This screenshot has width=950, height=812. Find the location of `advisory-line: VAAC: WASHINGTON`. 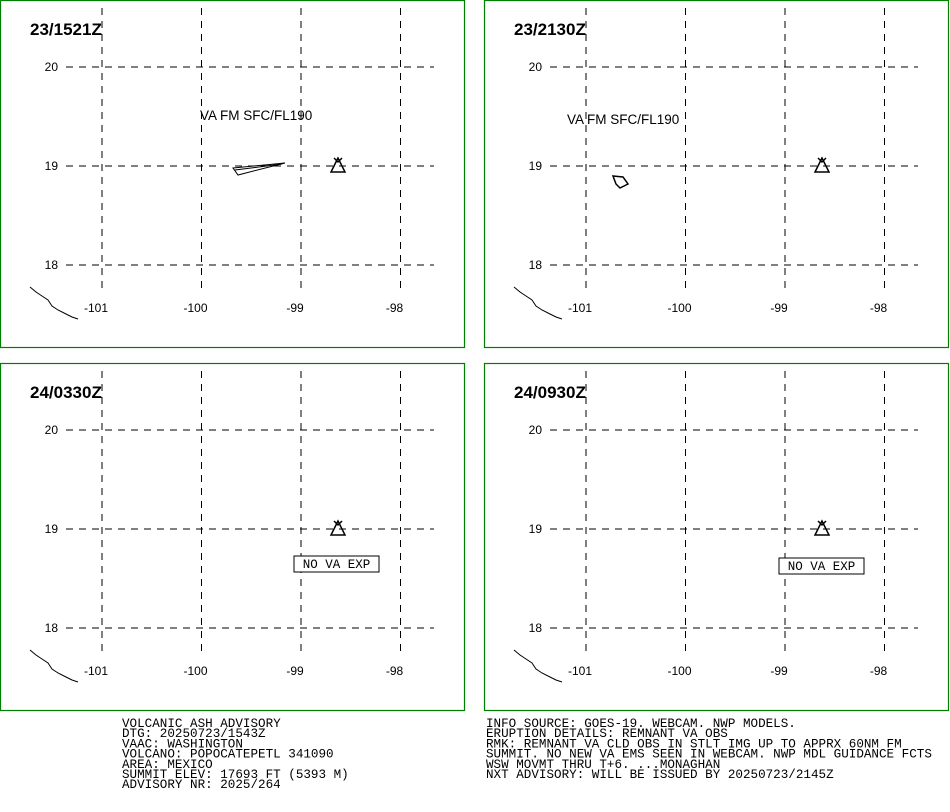

advisory-line: VAAC: WASHINGTON is located at coordinates (182, 744).